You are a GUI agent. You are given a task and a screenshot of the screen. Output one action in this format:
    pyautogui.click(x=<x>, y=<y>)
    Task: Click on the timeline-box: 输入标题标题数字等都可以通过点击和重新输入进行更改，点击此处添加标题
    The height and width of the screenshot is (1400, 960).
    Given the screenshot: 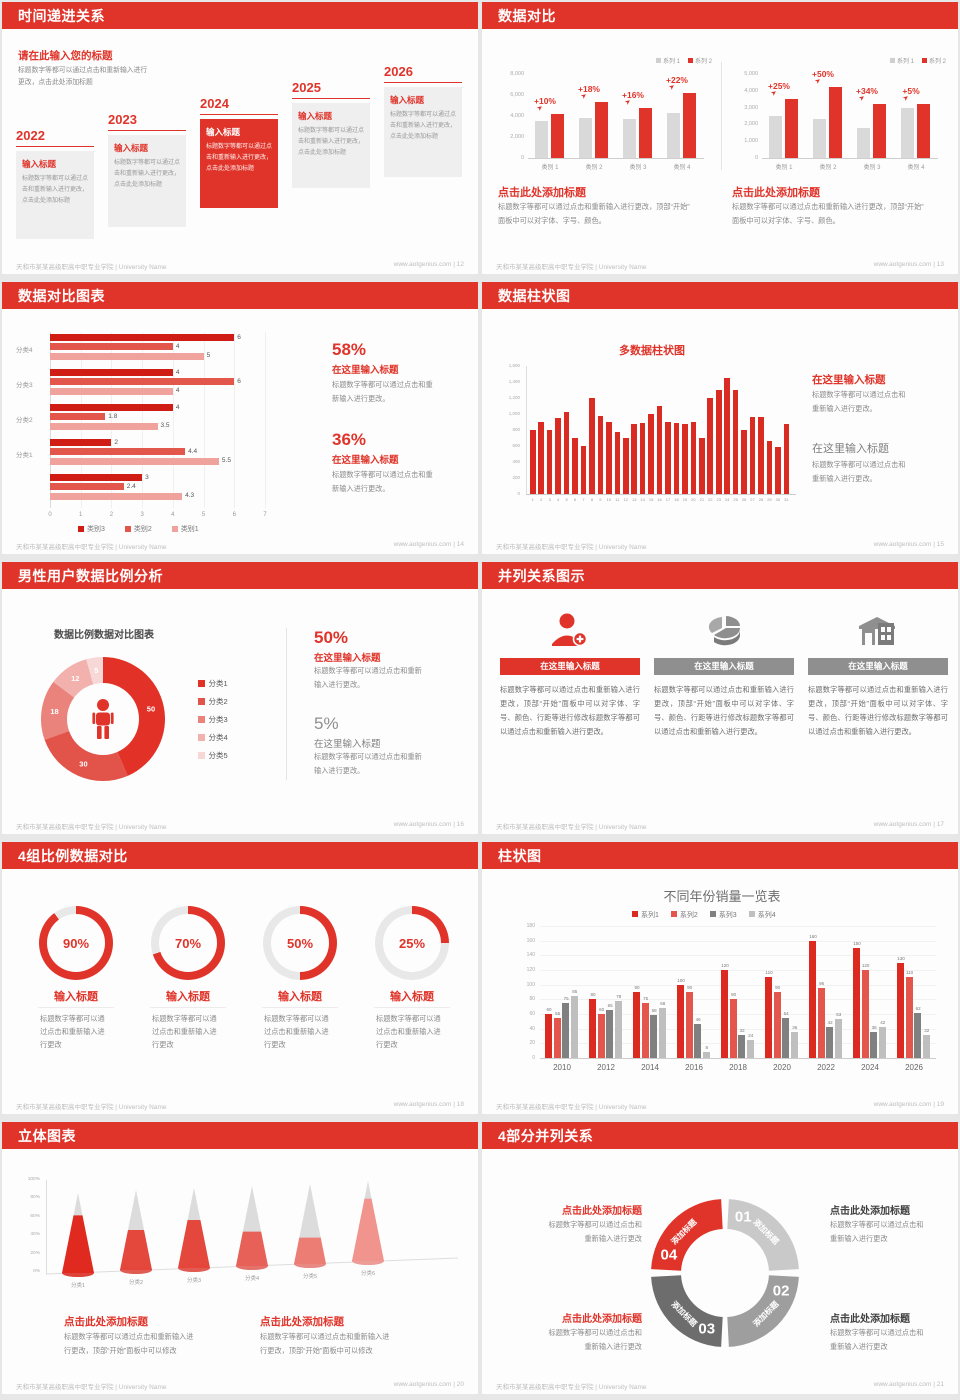 What is the action you would take?
    pyautogui.click(x=147, y=181)
    